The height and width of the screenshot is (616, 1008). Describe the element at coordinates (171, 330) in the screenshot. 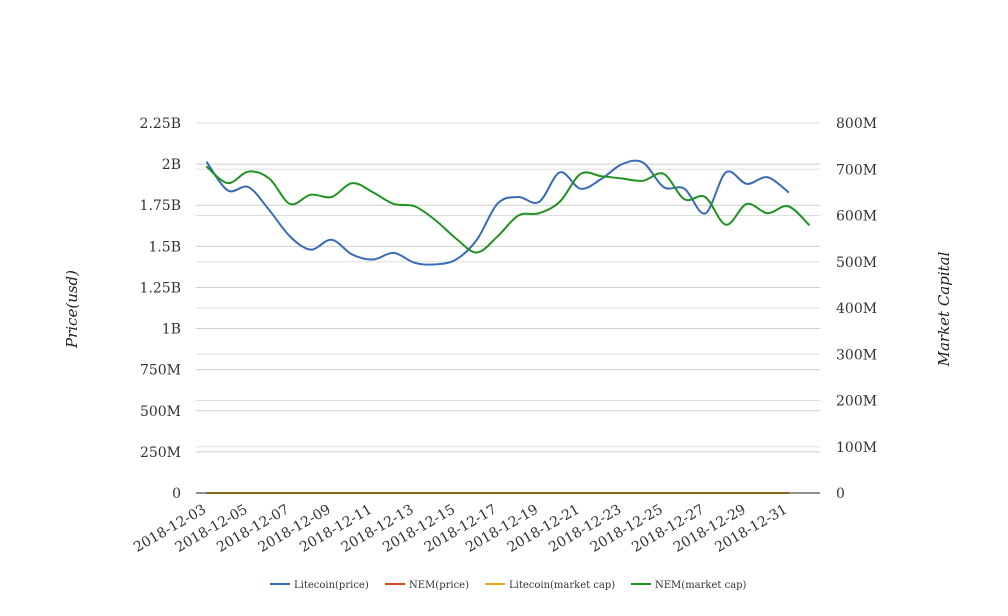

I see `left-tick-label: 1B` at that location.